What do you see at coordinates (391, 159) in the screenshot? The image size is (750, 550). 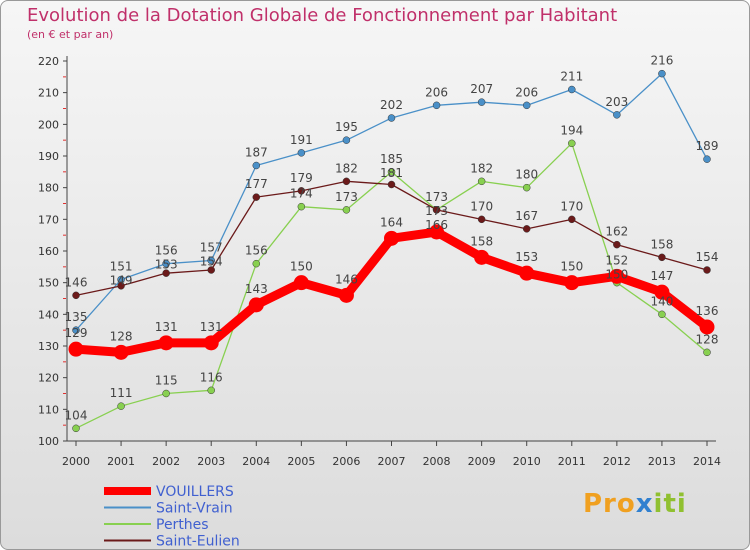 I see `data-label: 185` at bounding box center [391, 159].